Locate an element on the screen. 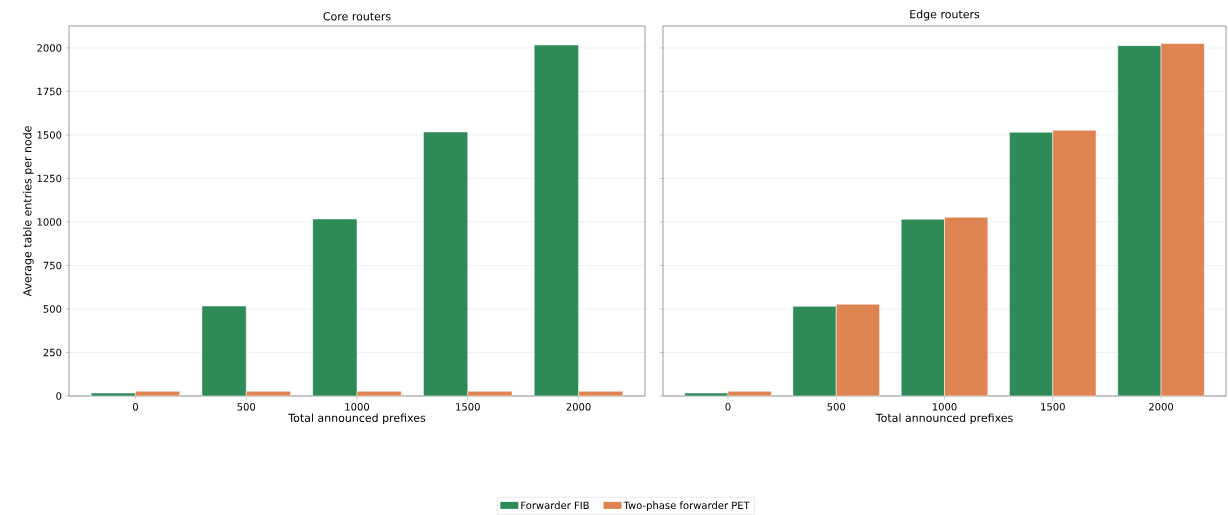 The height and width of the screenshot is (515, 1228). y-tick-label: 2000 is located at coordinates (49, 48).